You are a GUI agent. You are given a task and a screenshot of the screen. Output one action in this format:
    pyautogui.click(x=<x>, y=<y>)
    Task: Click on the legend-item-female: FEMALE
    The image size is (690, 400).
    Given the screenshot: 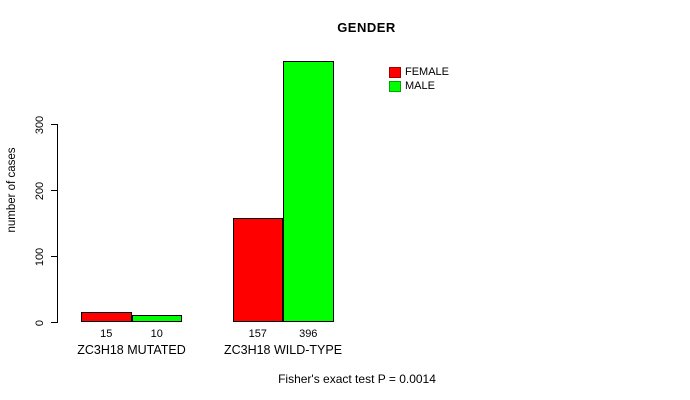 What is the action you would take?
    pyautogui.click(x=419, y=72)
    